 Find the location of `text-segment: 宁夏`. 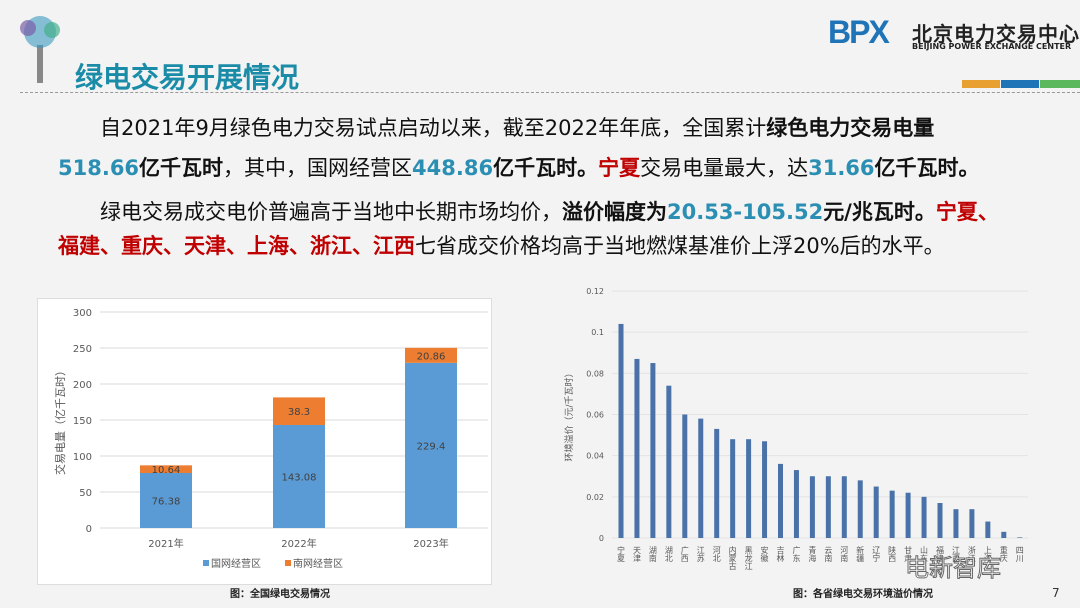

text-segment: 宁夏 is located at coordinates (619, 168).